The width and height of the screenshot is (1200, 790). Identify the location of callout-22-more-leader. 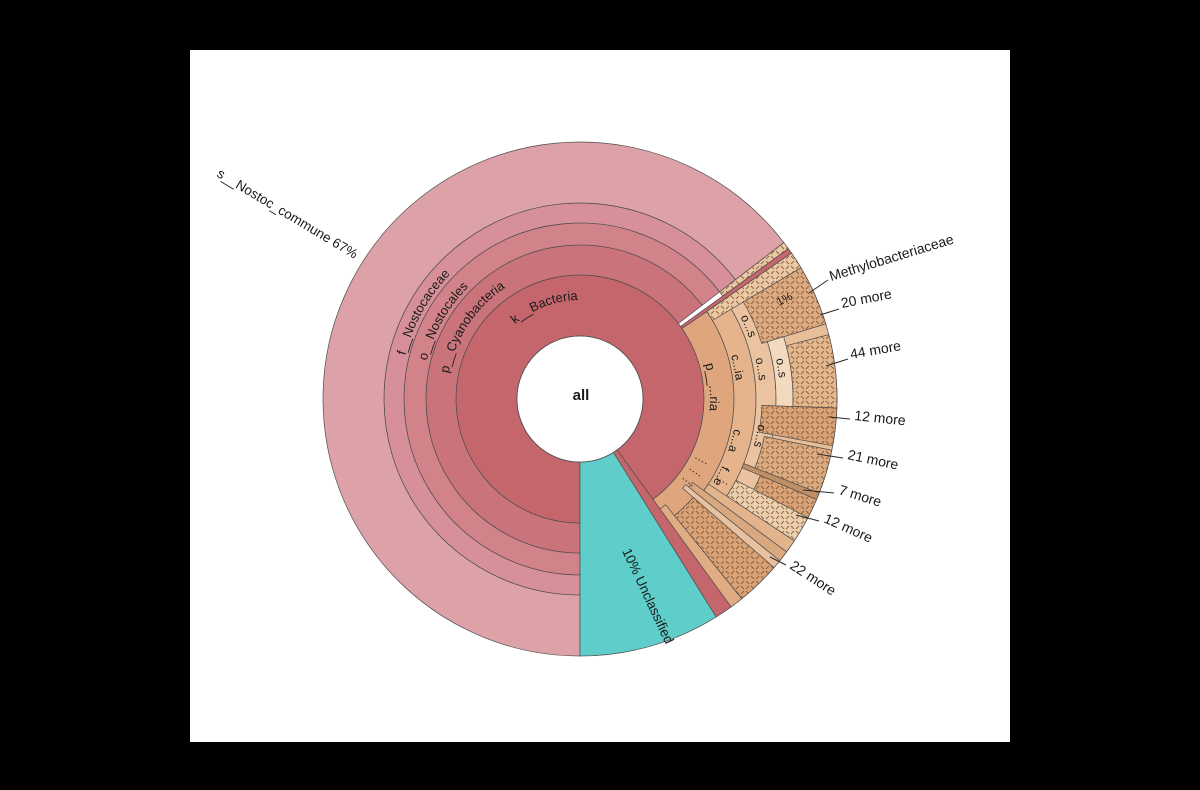
(778, 561).